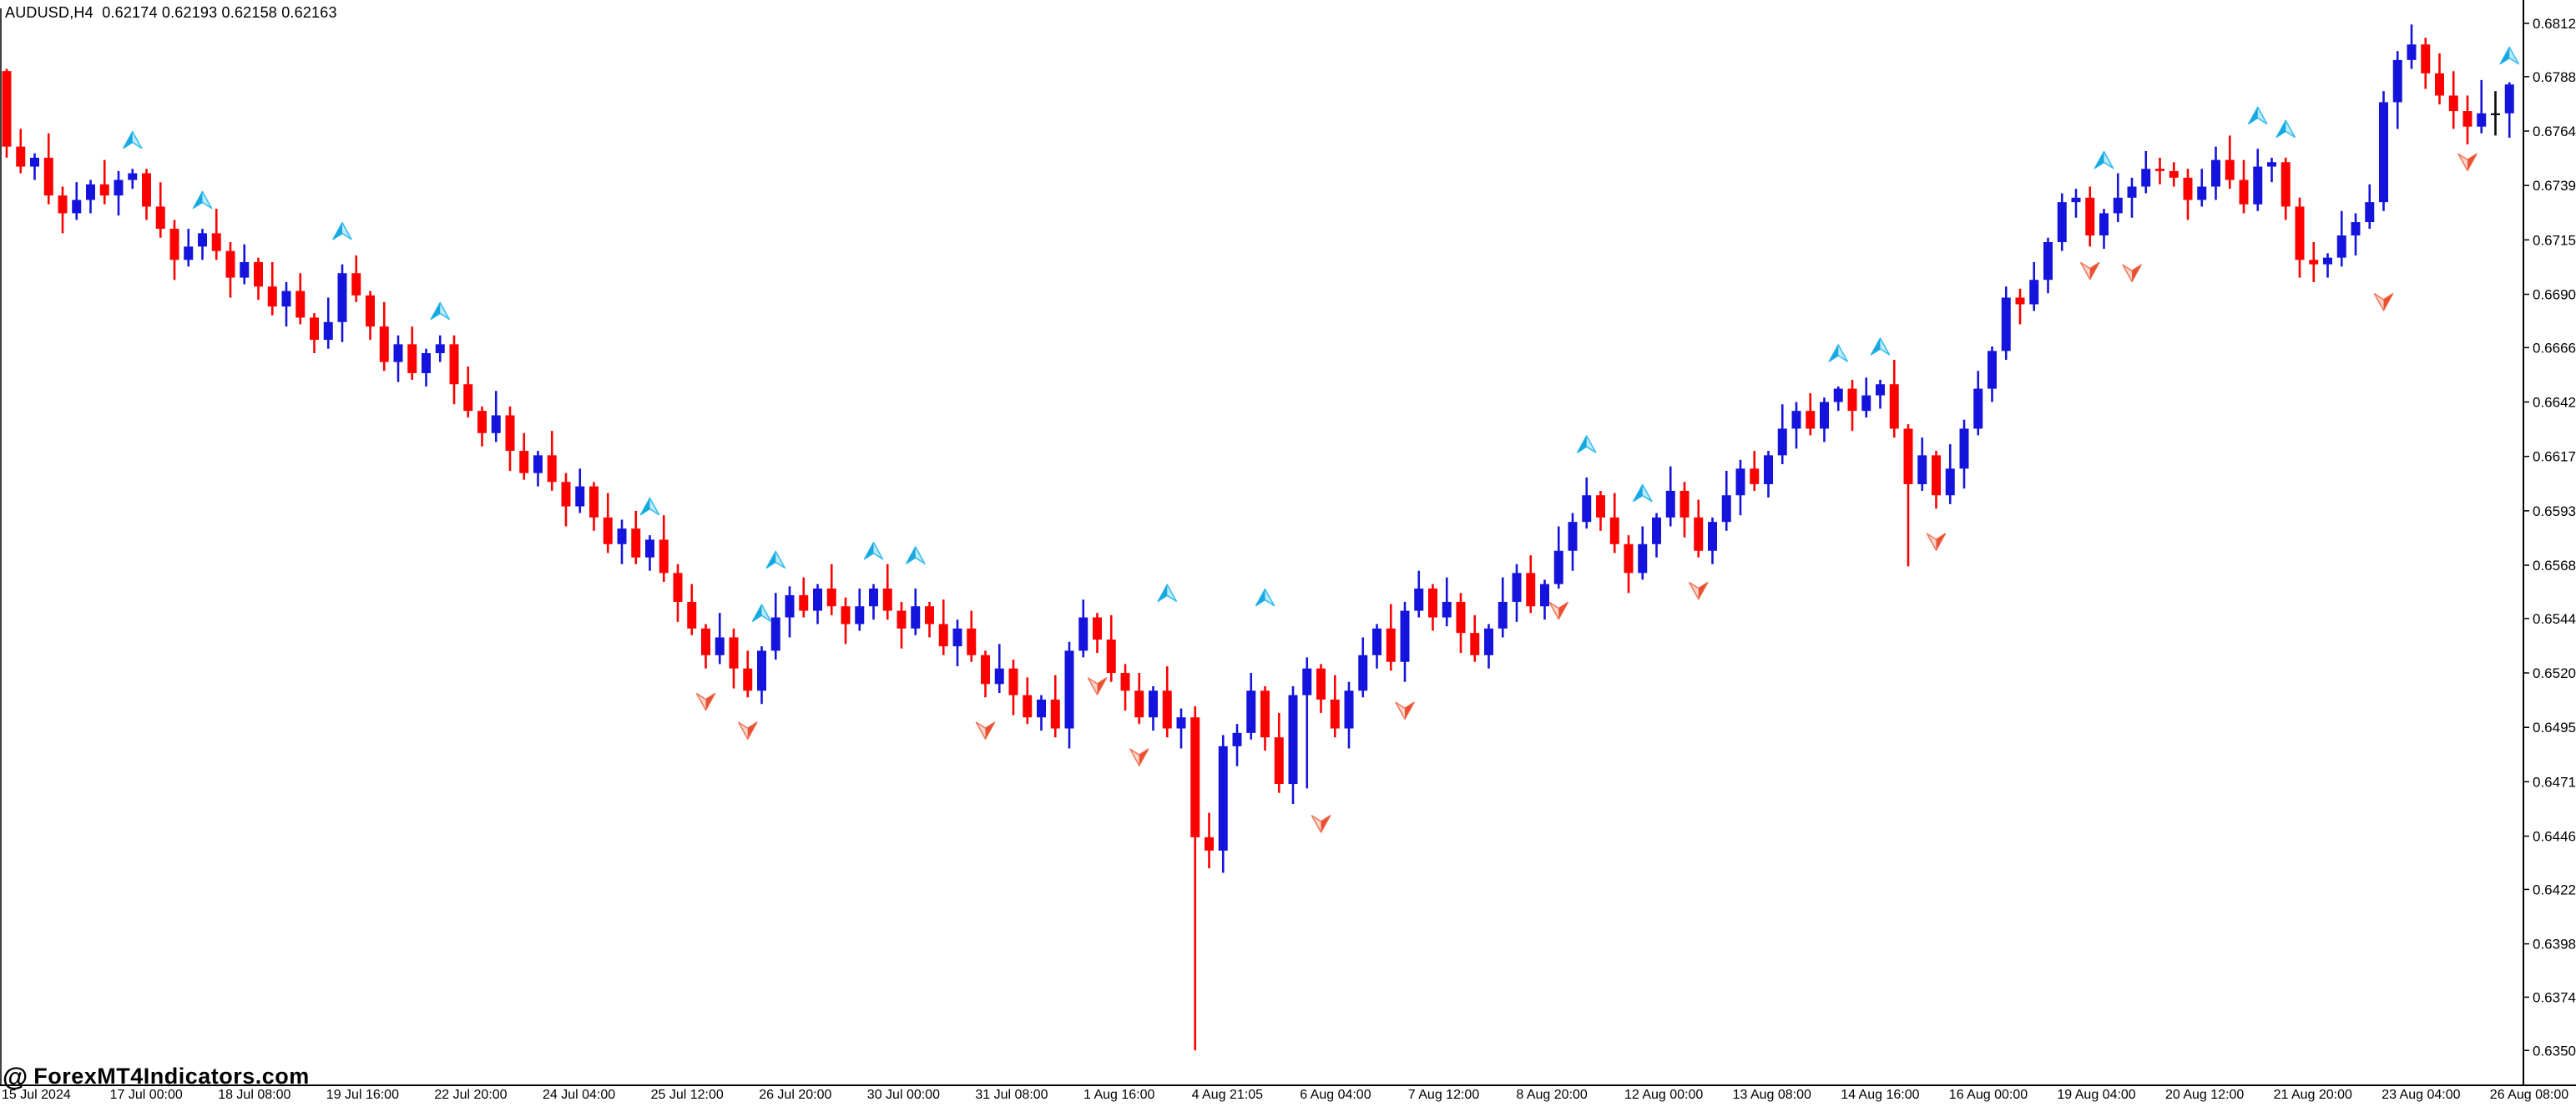 This screenshot has width=2576, height=1107. What do you see at coordinates (471, 1095) in the screenshot?
I see `time-tick-label: 22 Jul 20:00` at bounding box center [471, 1095].